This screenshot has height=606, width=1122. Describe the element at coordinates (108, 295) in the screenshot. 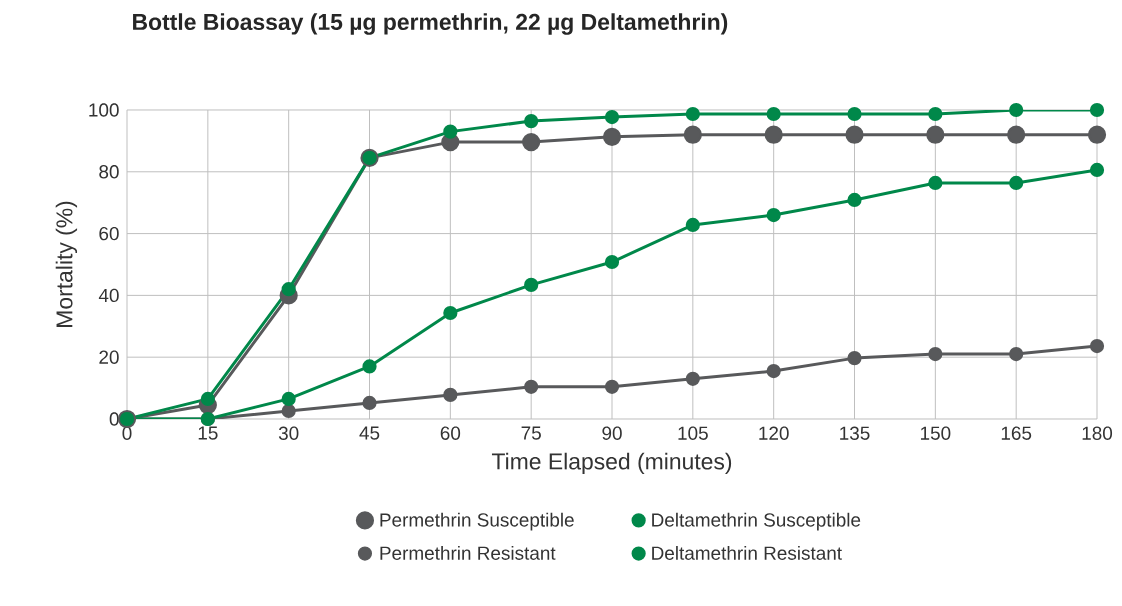

I see `y-tick-label: 40` at that location.